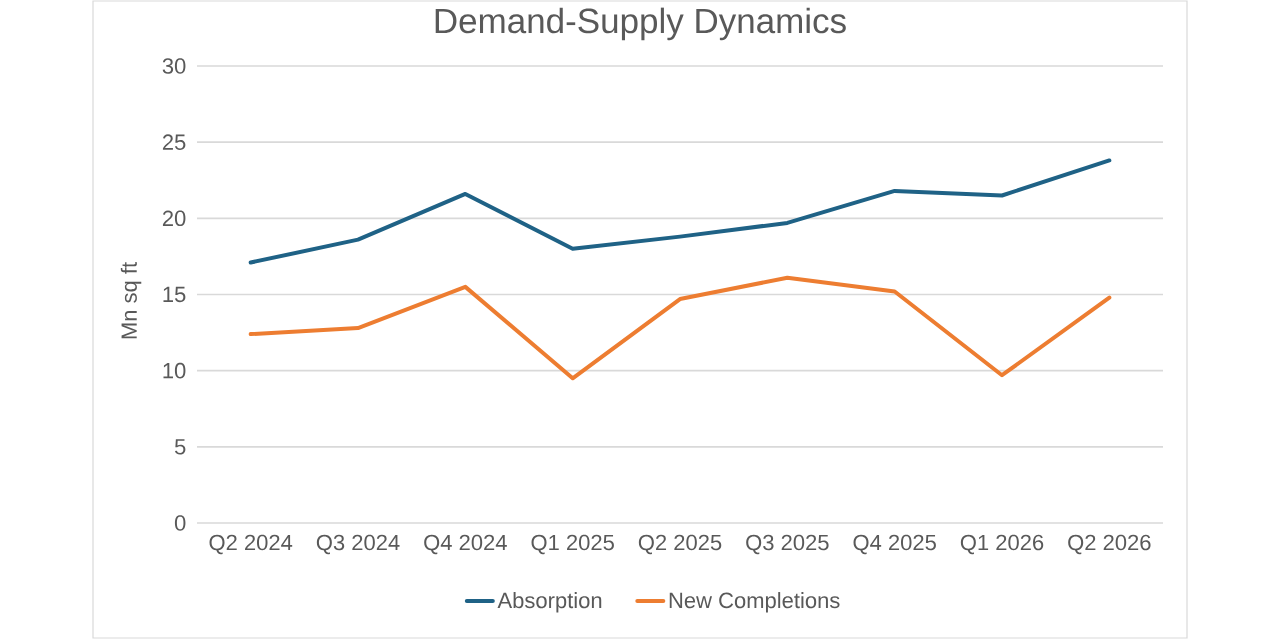 This screenshot has width=1280, height=640. What do you see at coordinates (1109, 544) in the screenshot?
I see `x-tick-label: Q2 2026` at bounding box center [1109, 544].